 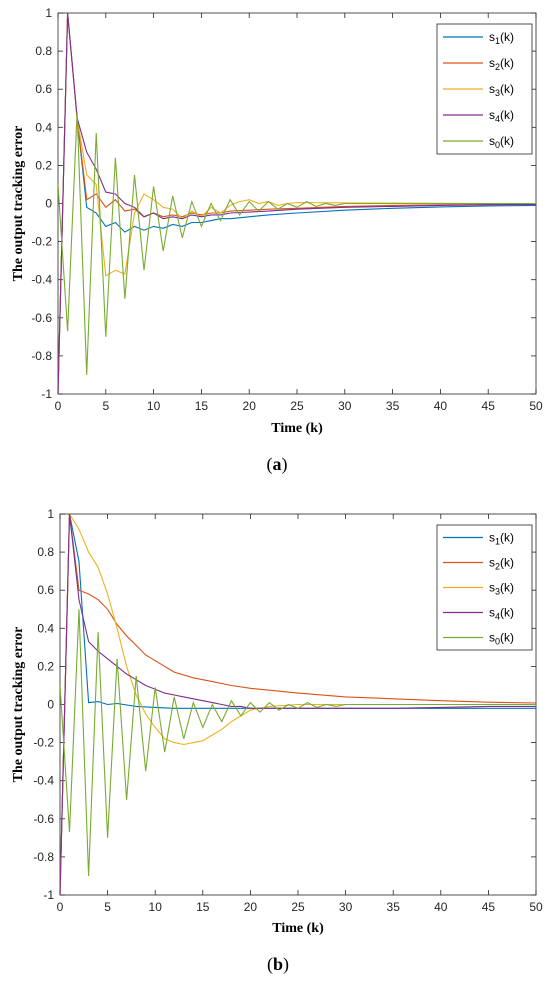 What do you see at coordinates (278, 964) in the screenshot?
I see `panel-caption: (b)` at bounding box center [278, 964].